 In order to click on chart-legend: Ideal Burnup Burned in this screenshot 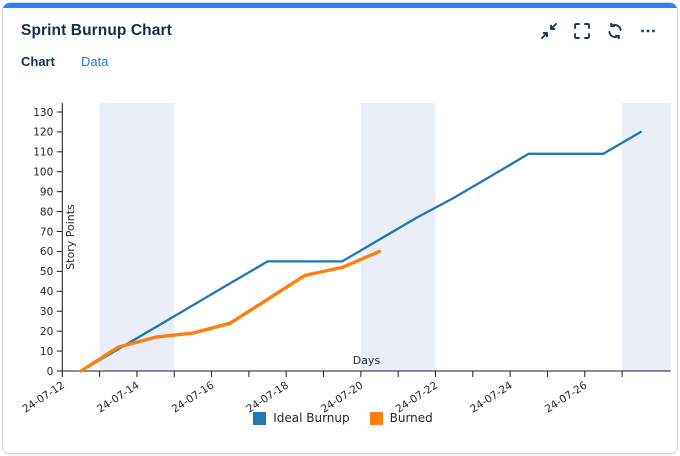, I will do `click(340, 418)`.